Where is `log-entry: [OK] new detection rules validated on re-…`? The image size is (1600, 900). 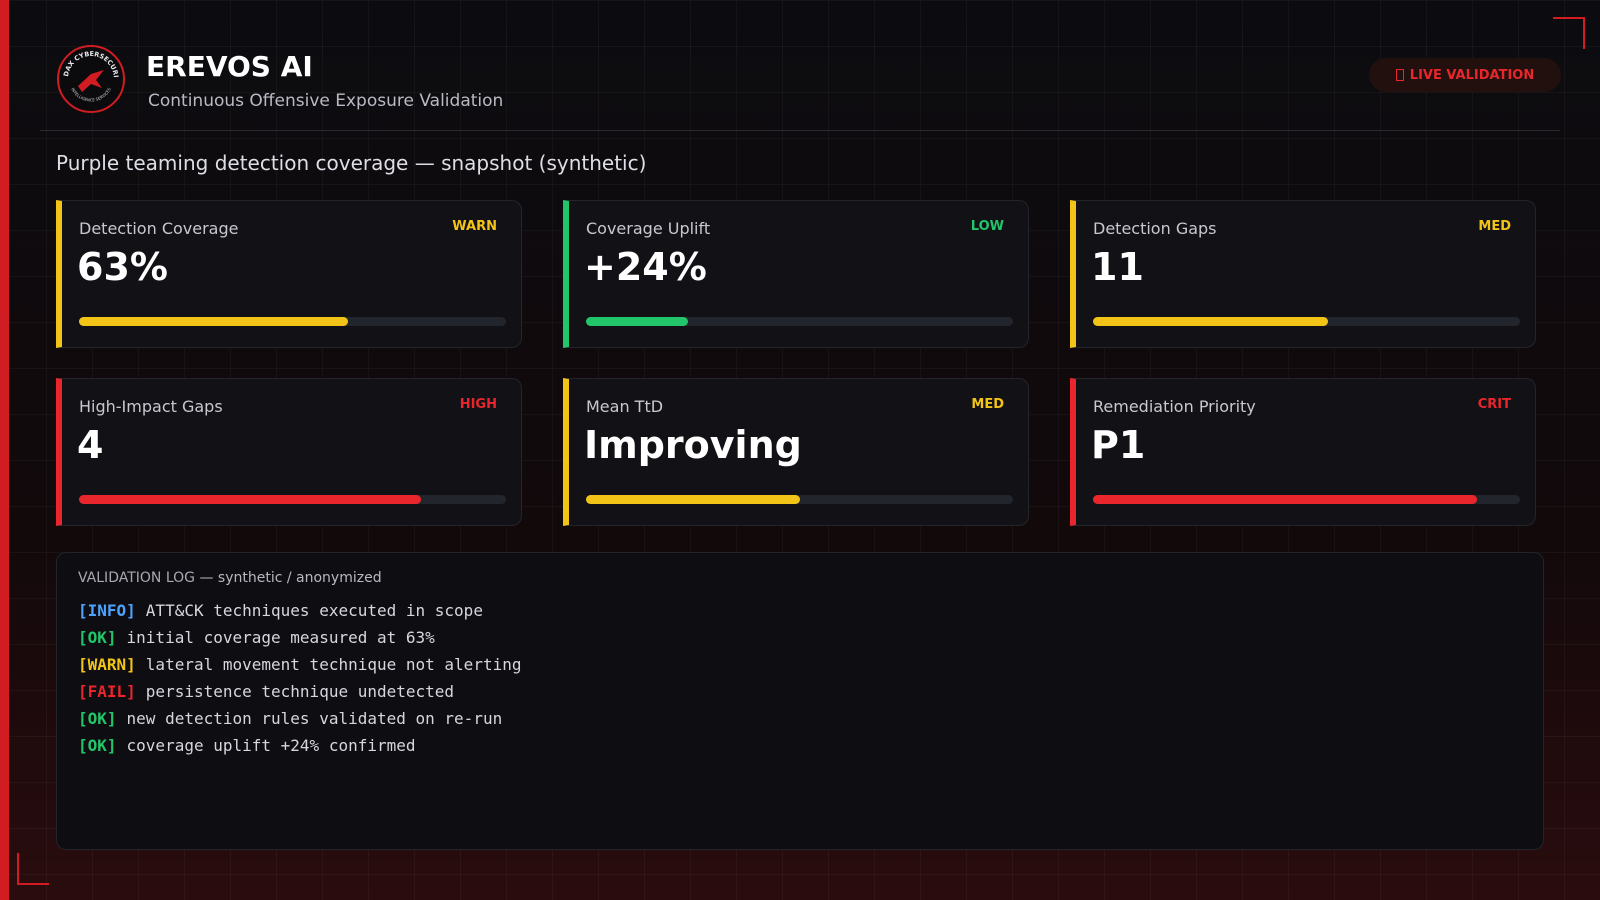 log-entry: [OK] new detection rules validated on re-… is located at coordinates (290, 718).